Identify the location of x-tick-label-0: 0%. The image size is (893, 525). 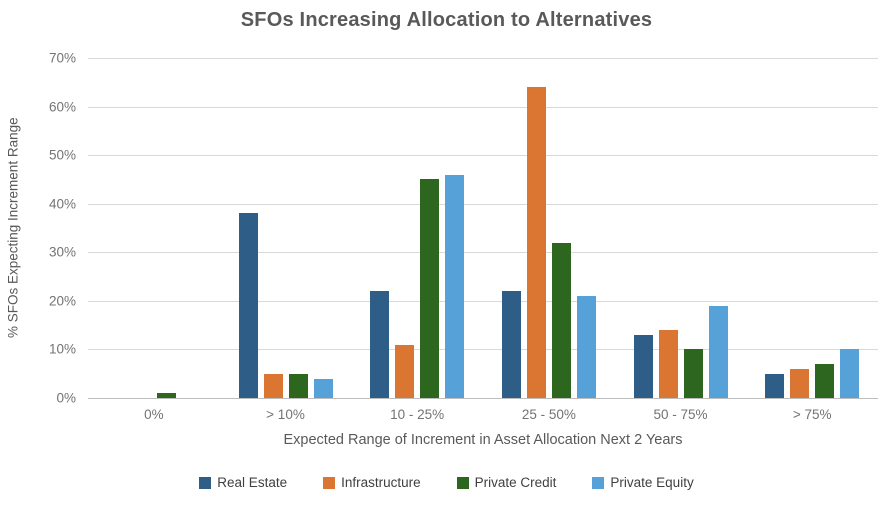
(154, 414).